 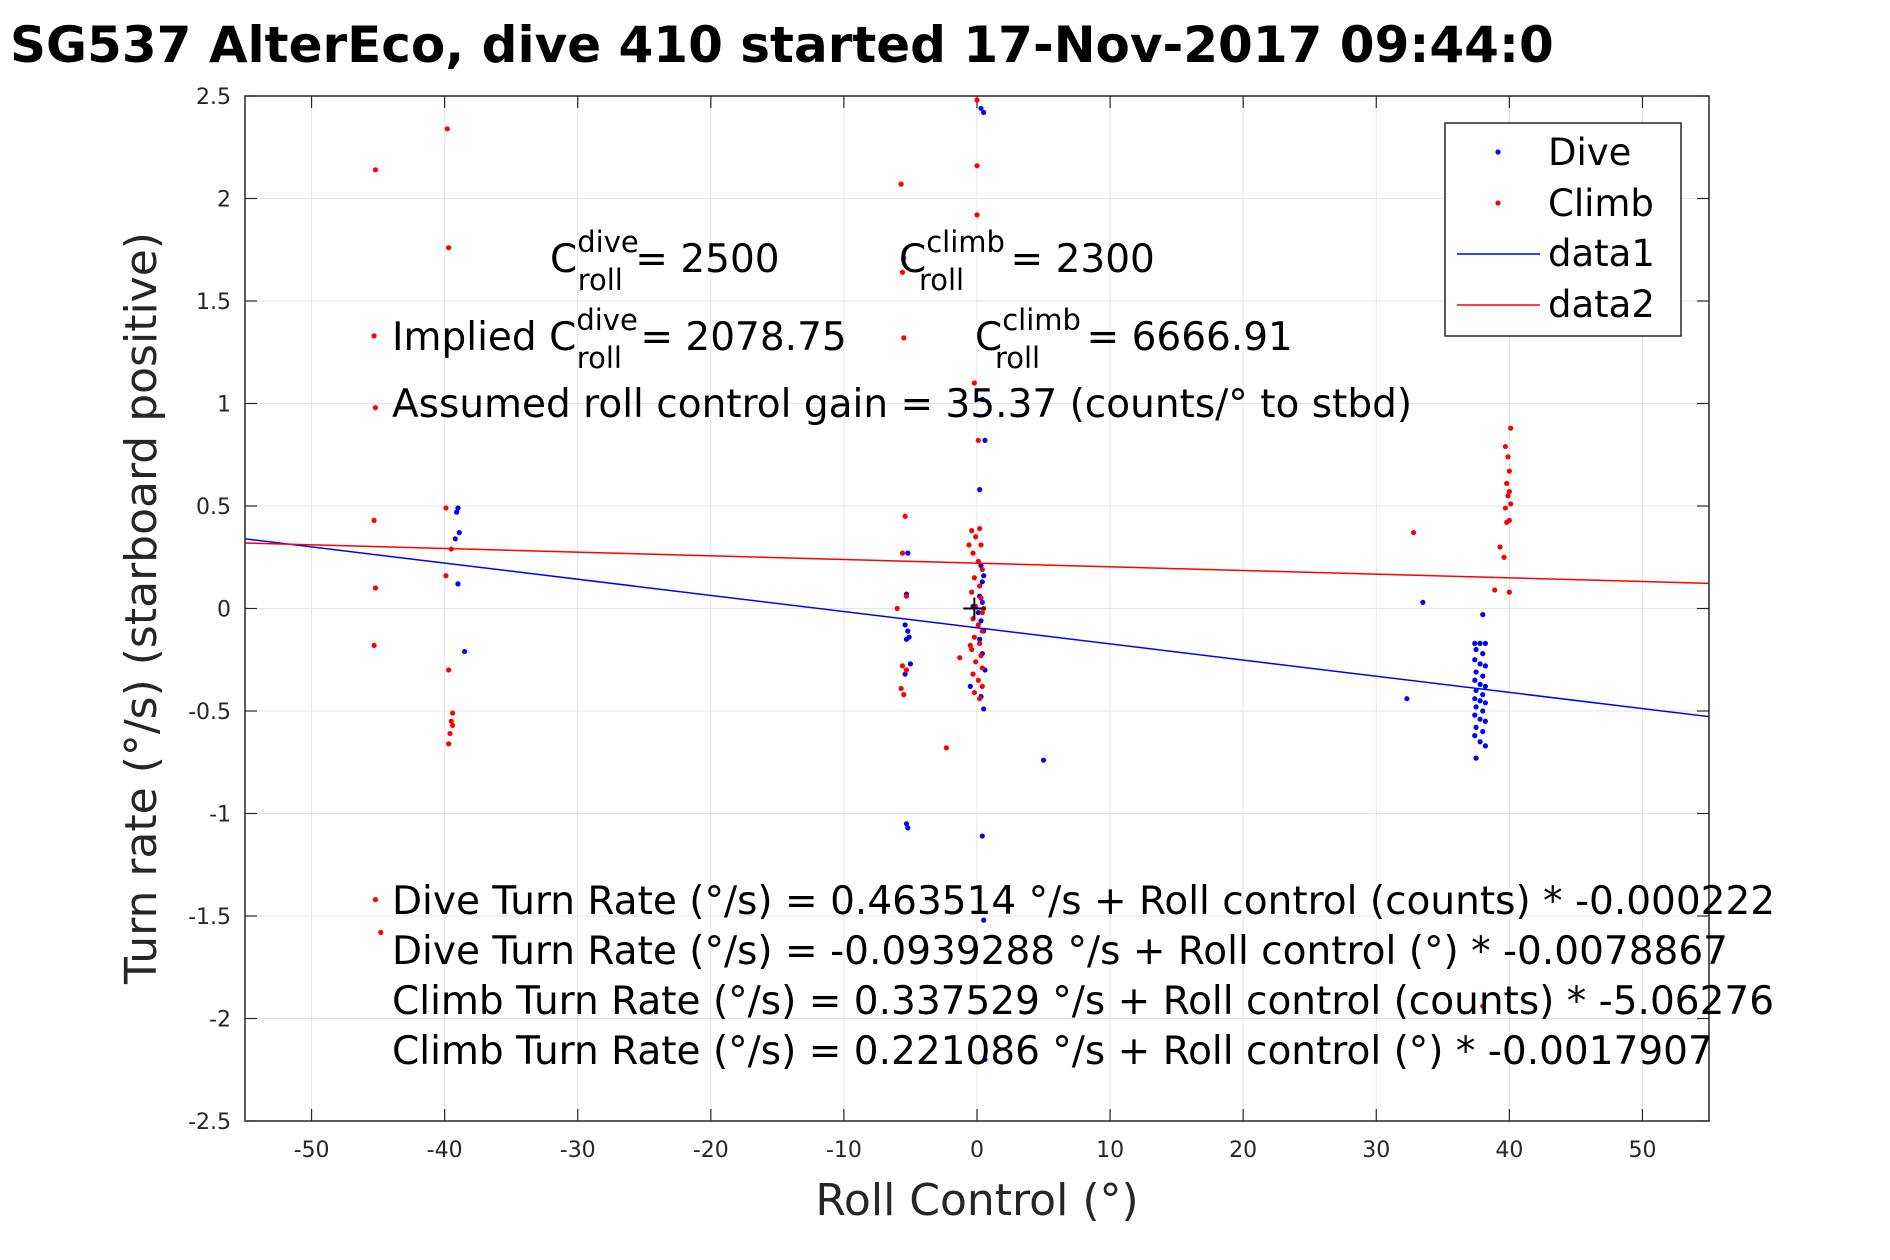 I want to click on annotation-cdive: Cdive roll = 2500, so click(x=665, y=261).